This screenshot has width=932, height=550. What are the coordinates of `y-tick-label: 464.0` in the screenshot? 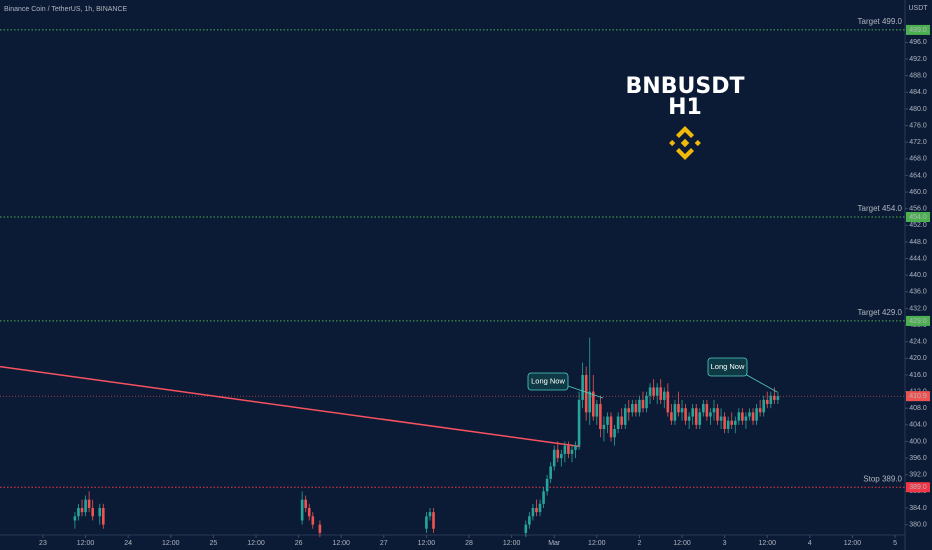 It's located at (918, 175).